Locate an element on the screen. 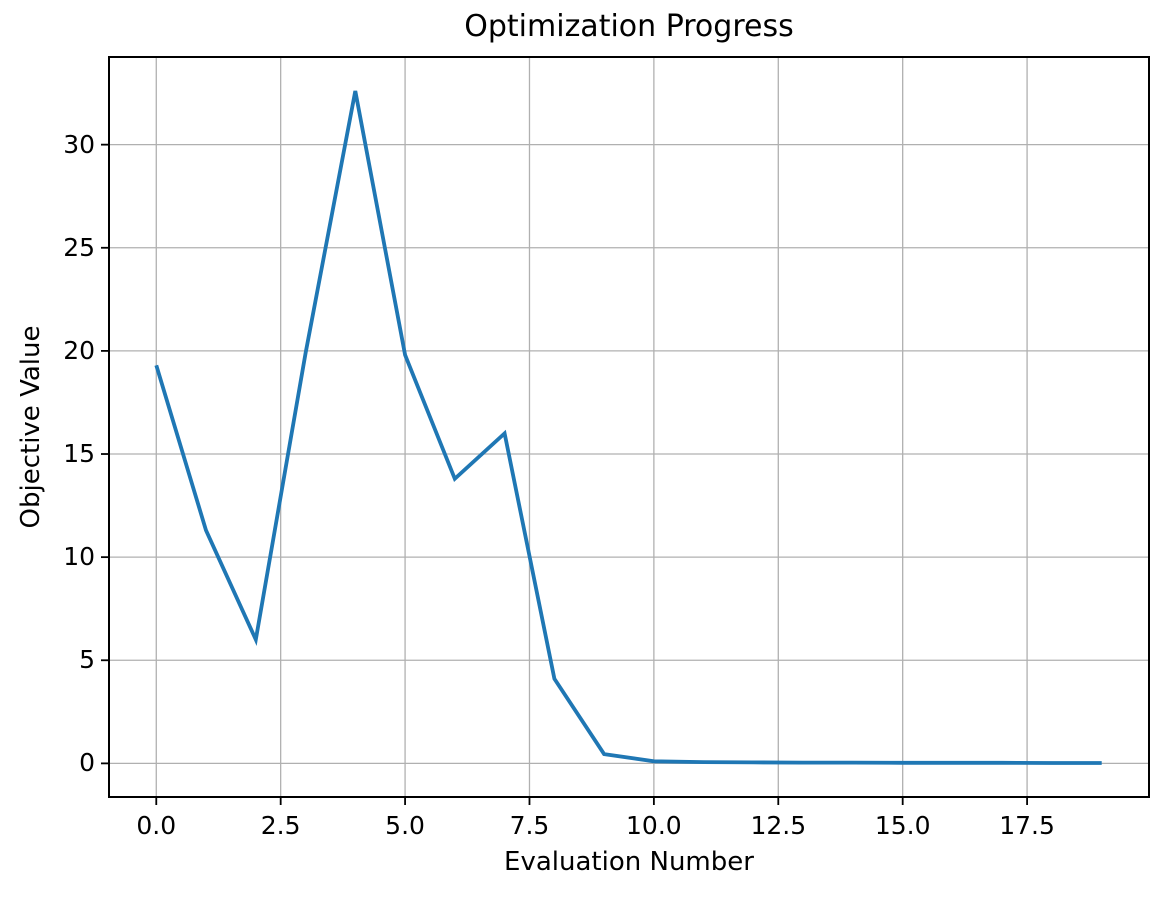 The height and width of the screenshot is (898, 1169). y-axis-label: Objective Value is located at coordinates (31, 427).